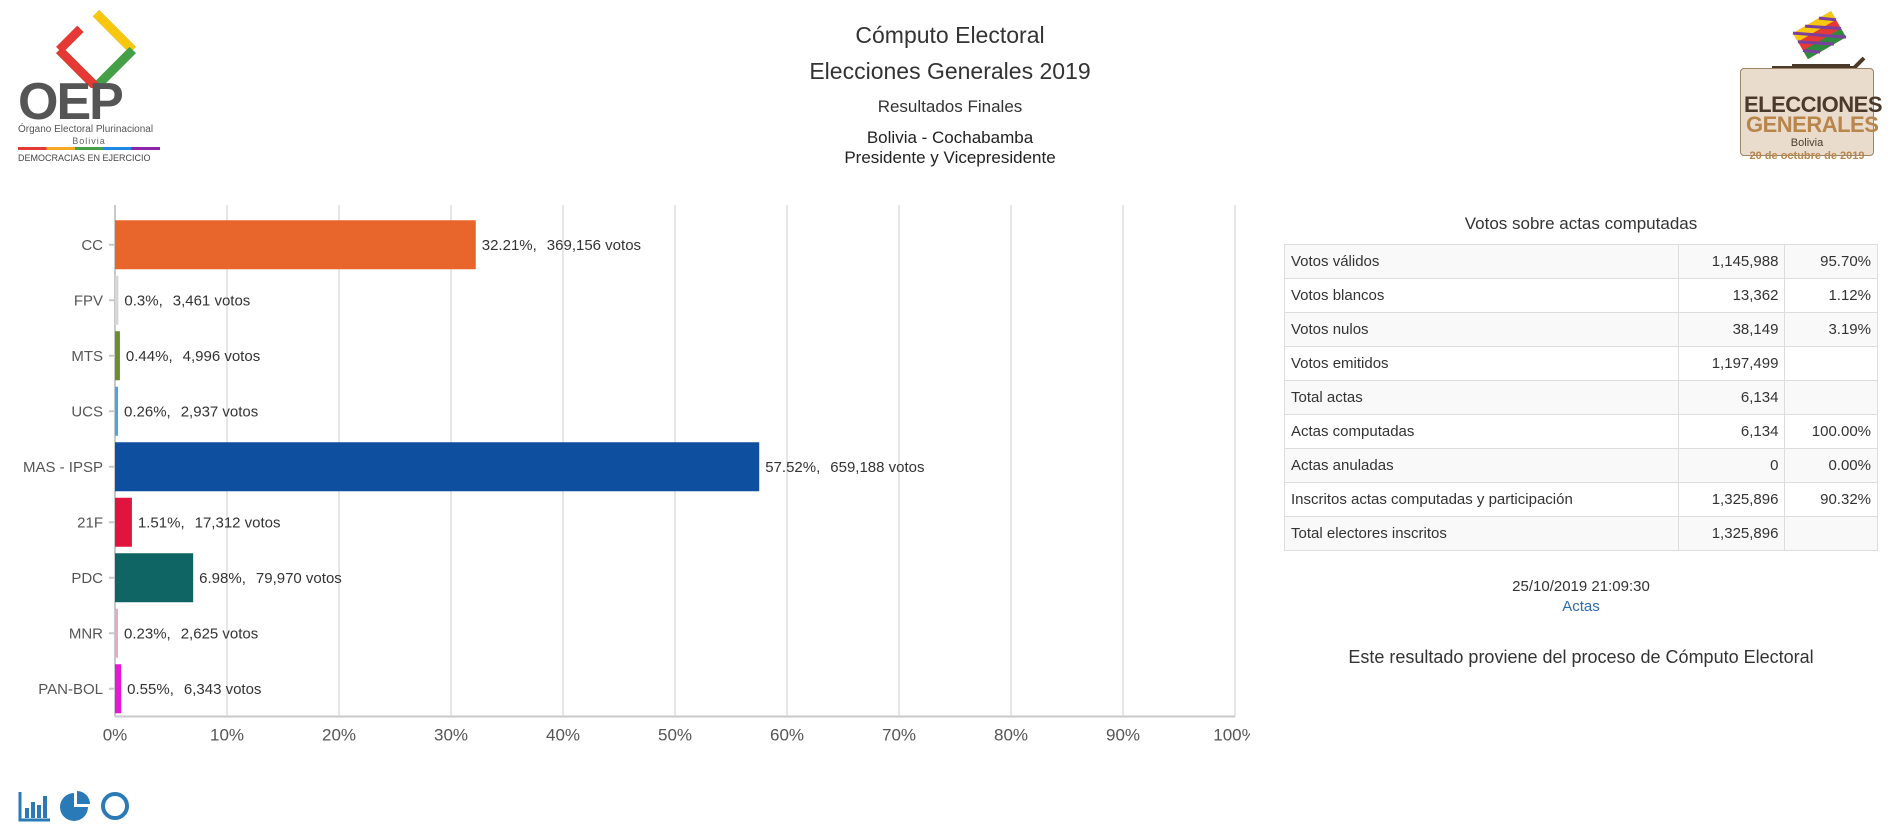  What do you see at coordinates (1831, 465) in the screenshot?
I see `row-percent: 0.00%` at bounding box center [1831, 465].